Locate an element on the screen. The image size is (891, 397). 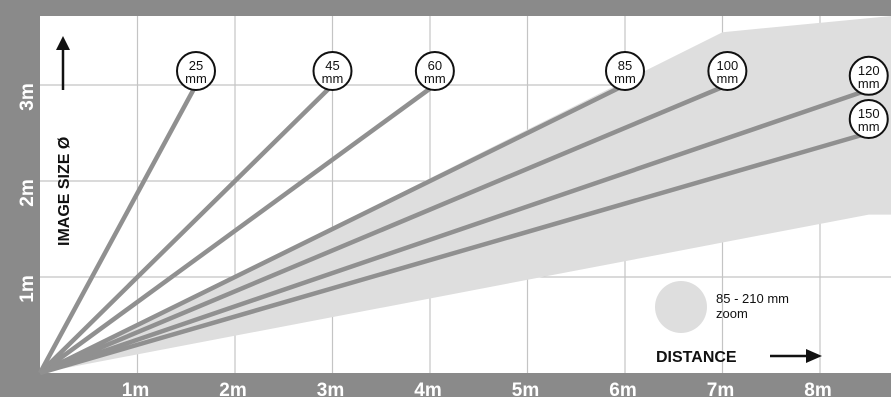
x-tick-label: 1m is located at coordinates (135, 388).